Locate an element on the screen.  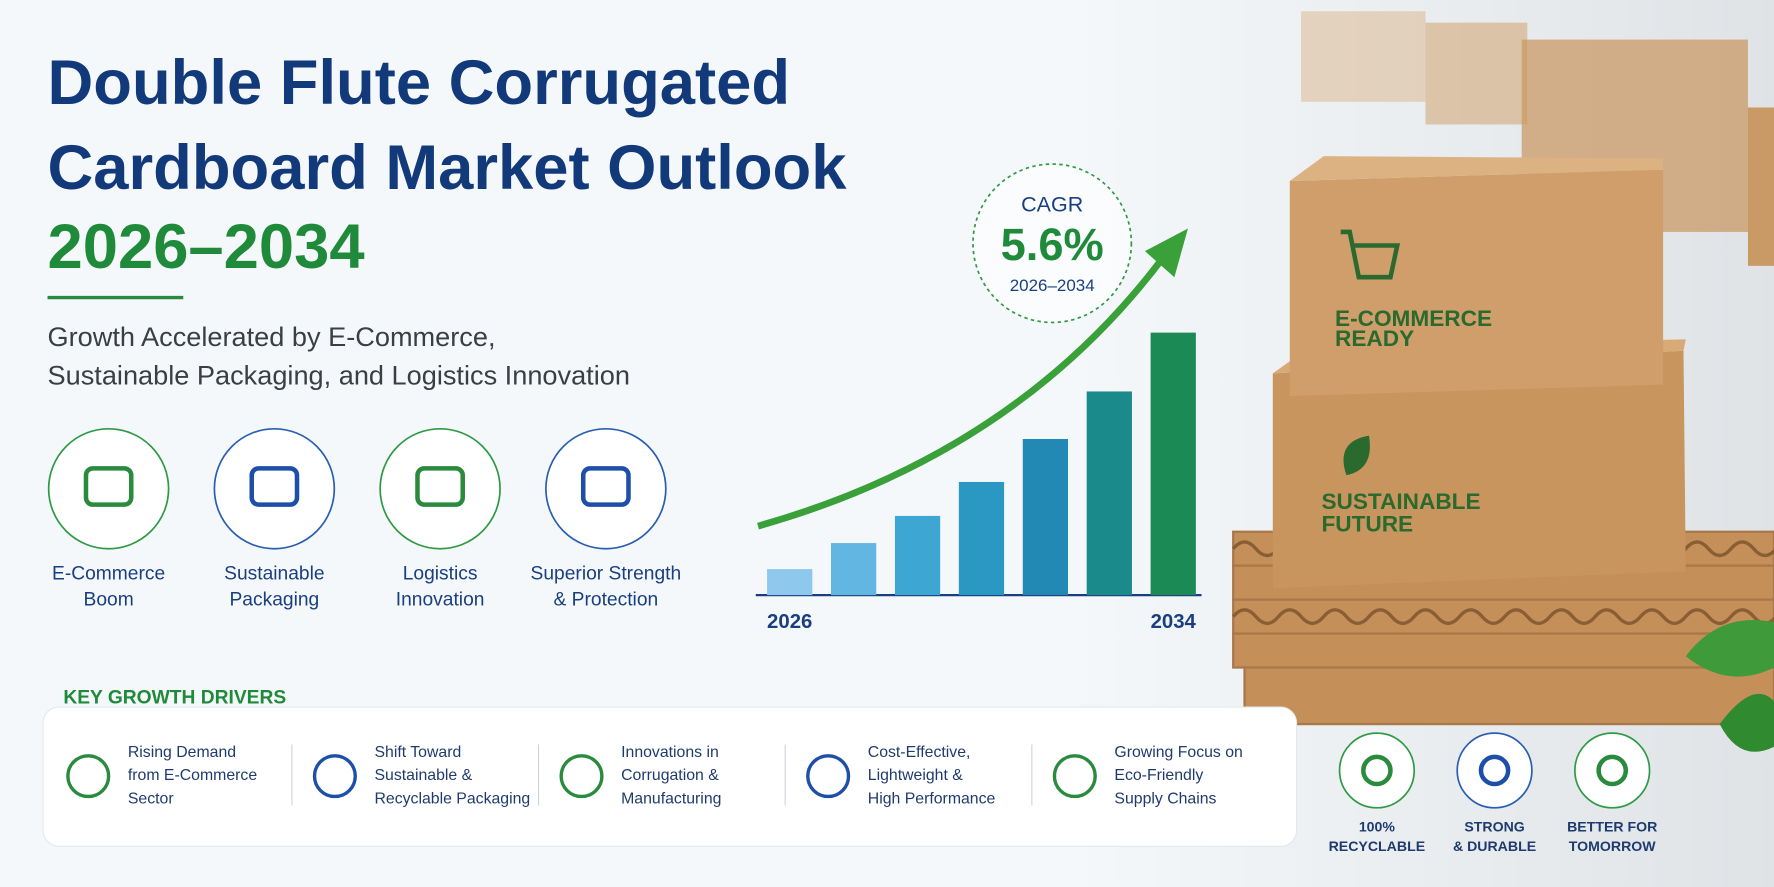
box-label: FUTURE is located at coordinates (1367, 524).